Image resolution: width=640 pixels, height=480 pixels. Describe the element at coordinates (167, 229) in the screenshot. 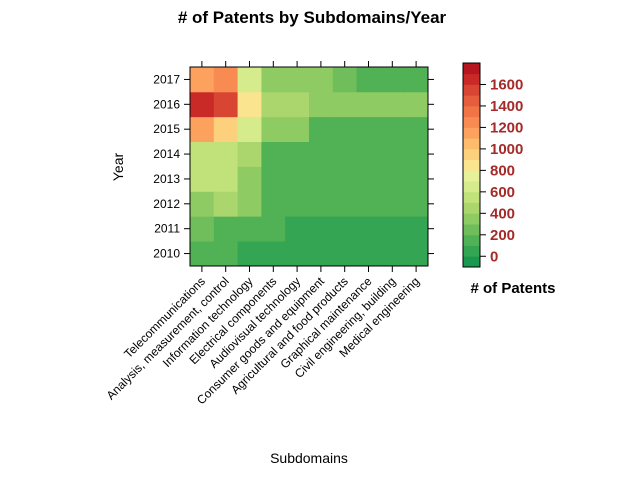

I see `y-tick-label: 2011` at that location.